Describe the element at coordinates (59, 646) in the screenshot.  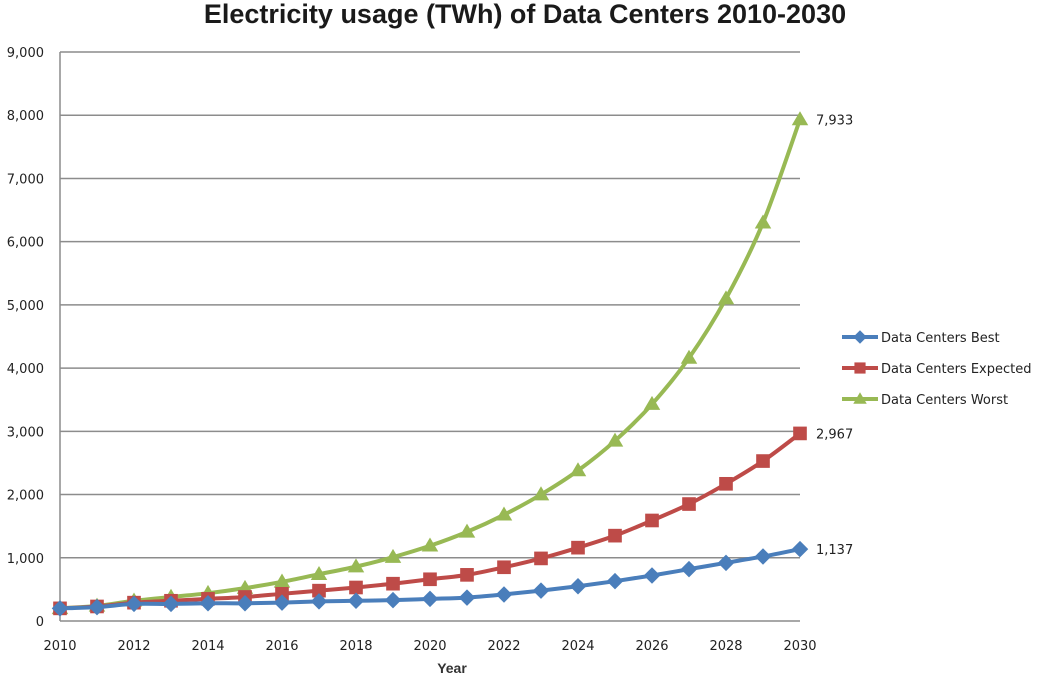
I see `x-tick-label: 2010` at that location.